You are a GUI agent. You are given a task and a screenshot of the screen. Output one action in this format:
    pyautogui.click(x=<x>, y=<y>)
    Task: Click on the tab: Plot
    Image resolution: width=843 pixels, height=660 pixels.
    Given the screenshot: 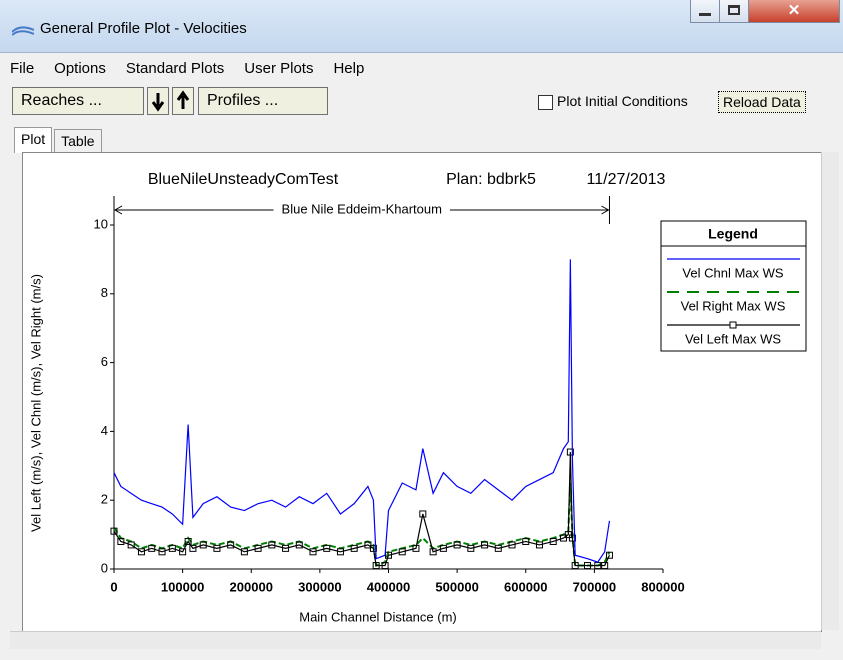 What is the action you would take?
    pyautogui.click(x=33, y=140)
    